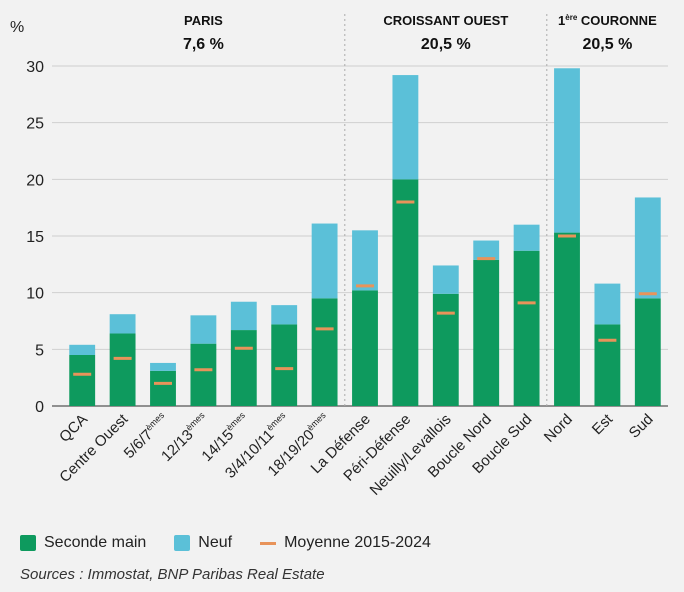 The width and height of the screenshot is (684, 592). Describe the element at coordinates (239, 543) in the screenshot. I see `legend: Seconde main Neuf Moyenne 2015-2024` at that location.